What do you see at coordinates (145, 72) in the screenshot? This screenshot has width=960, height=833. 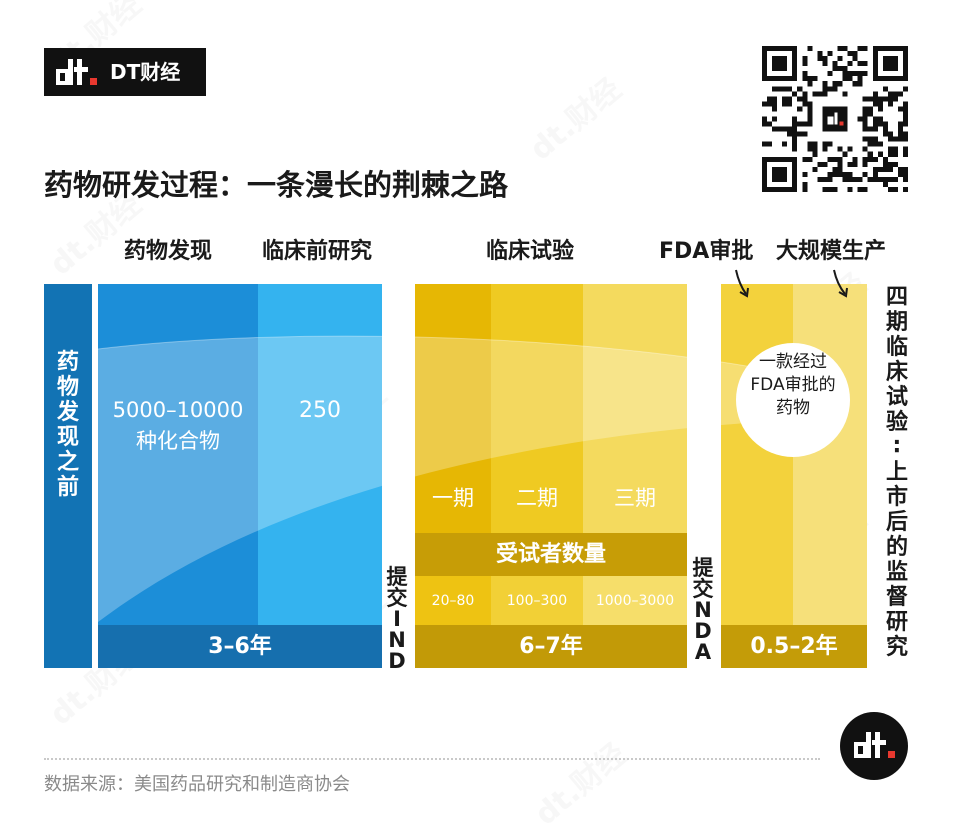 I see `brand-name: DT财经` at bounding box center [145, 72].